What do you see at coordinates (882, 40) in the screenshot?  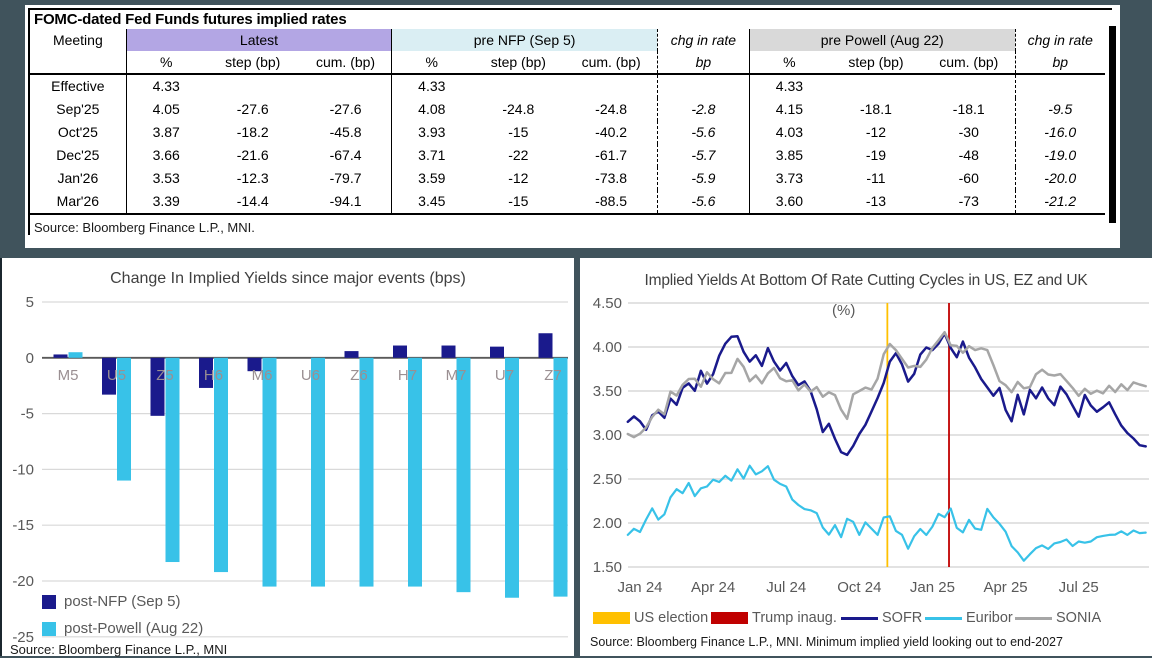 I see `pre-powell-group-header: pre Powell (Aug 22)` at bounding box center [882, 40].